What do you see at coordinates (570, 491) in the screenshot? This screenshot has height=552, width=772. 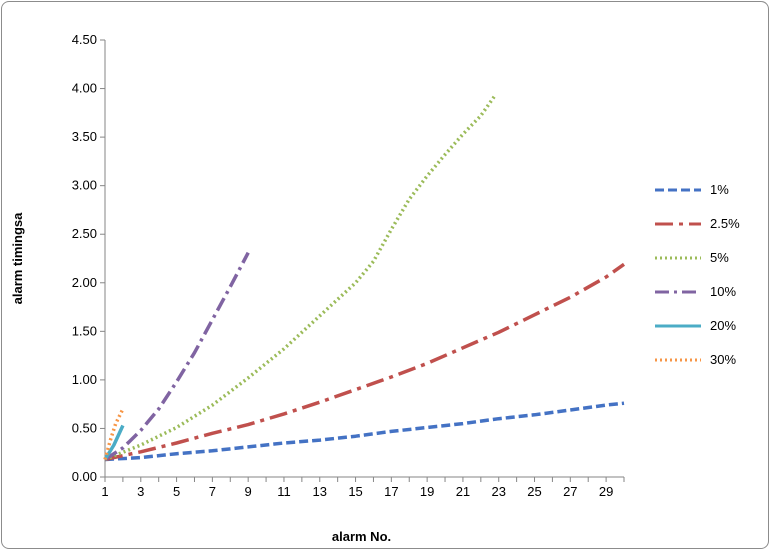 I see `x-tick-label: 27` at bounding box center [570, 491].